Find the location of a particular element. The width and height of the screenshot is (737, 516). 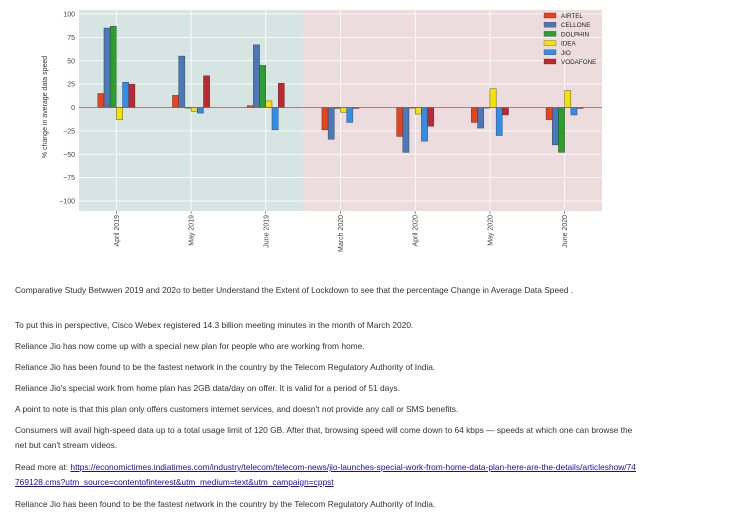

x-tick-label: April 2019 is located at coordinates (117, 231).